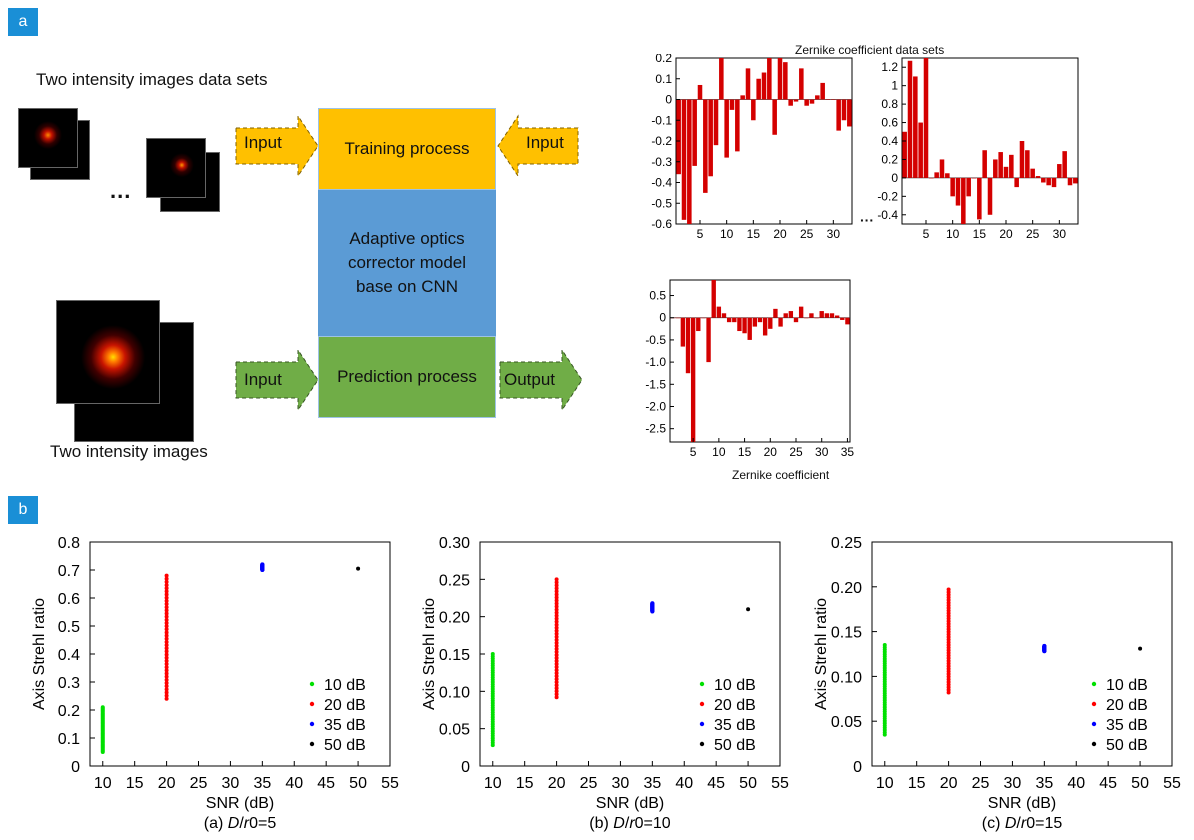 Image resolution: width=1194 pixels, height=840 pixels. Describe the element at coordinates (1140, 783) in the screenshot. I see `x-tick-label: 50` at that location.